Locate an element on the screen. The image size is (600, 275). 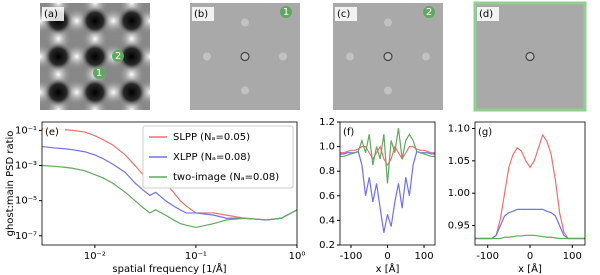
x-tick-label: 10⁰ is located at coordinates (297, 256).